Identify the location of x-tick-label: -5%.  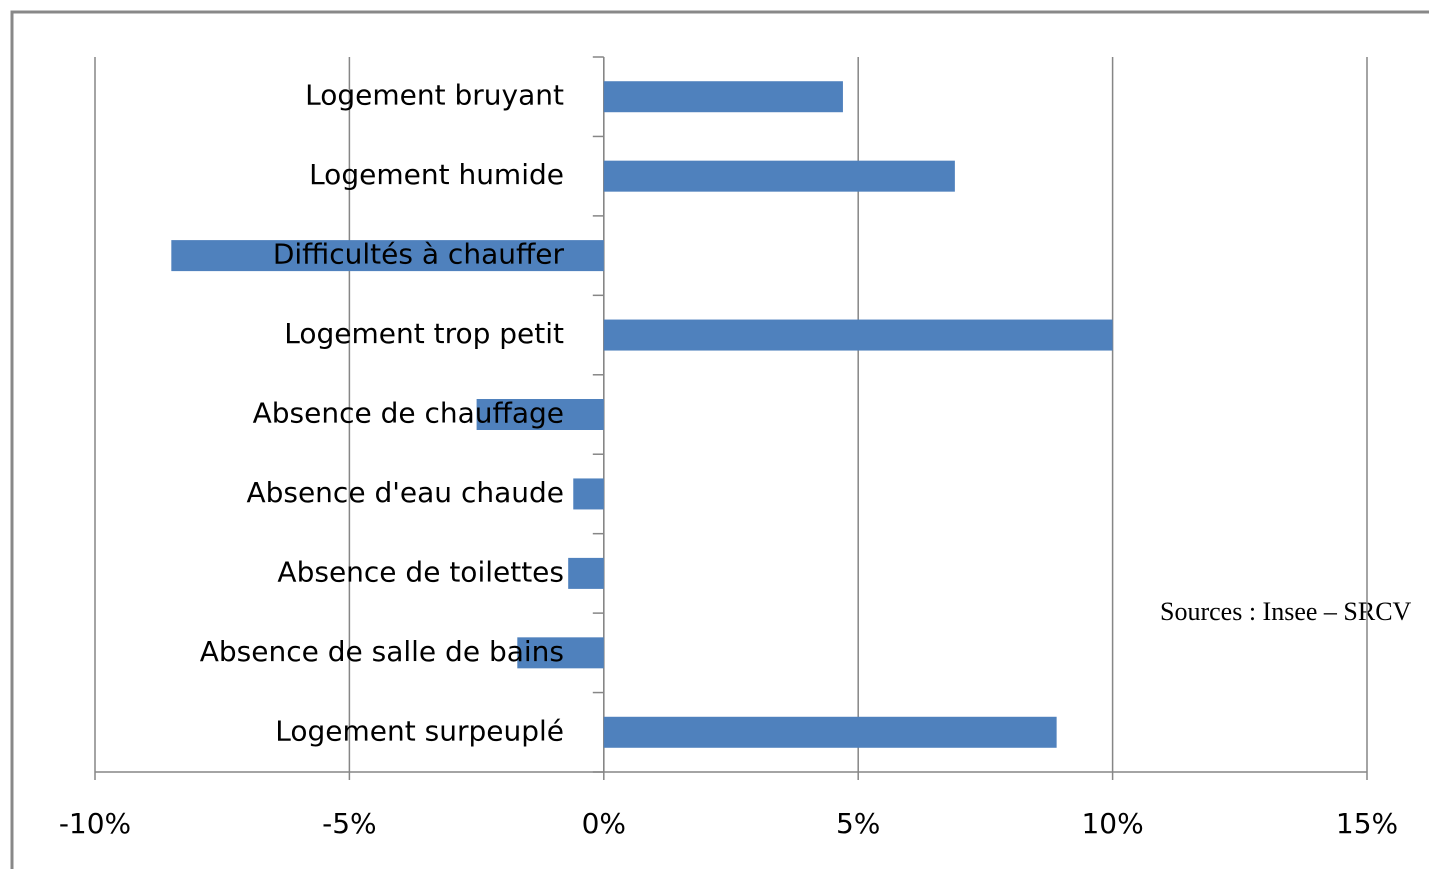
(349, 823).